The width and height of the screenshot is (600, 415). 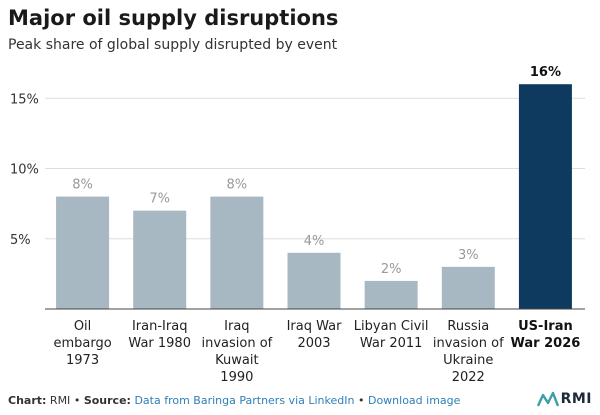 What do you see at coordinates (468, 352) in the screenshot?
I see `x-tick-label: Russia invasion of Ukraine 2022` at bounding box center [468, 352].